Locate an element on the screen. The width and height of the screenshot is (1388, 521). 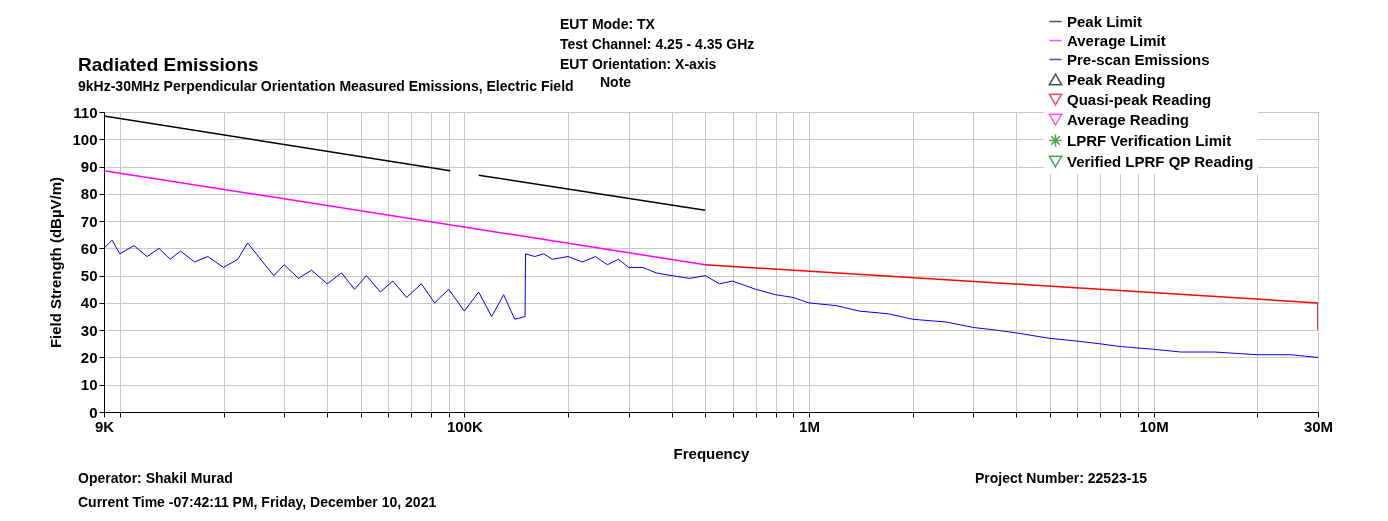
legend-label: Average Limit is located at coordinates (1116, 40).